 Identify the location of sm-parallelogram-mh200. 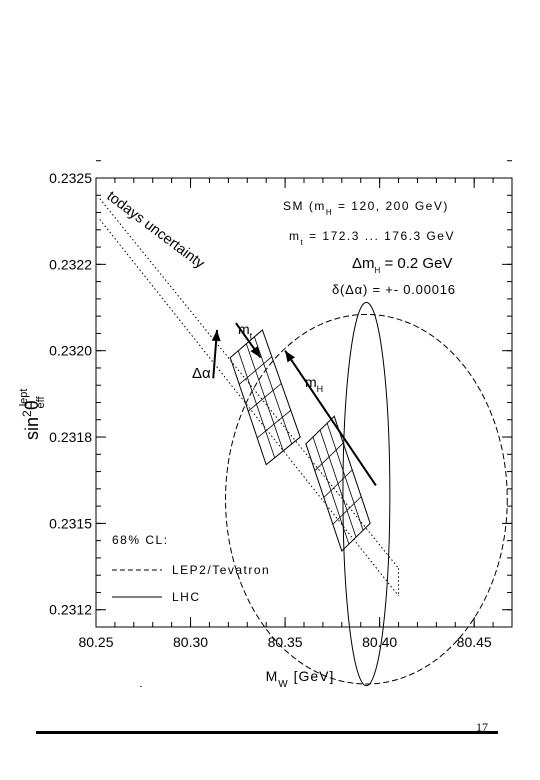
(338, 483).